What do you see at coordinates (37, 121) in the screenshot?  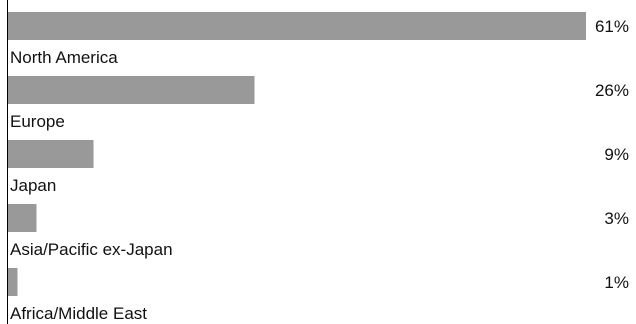 I see `category-label-1: Europe` at bounding box center [37, 121].